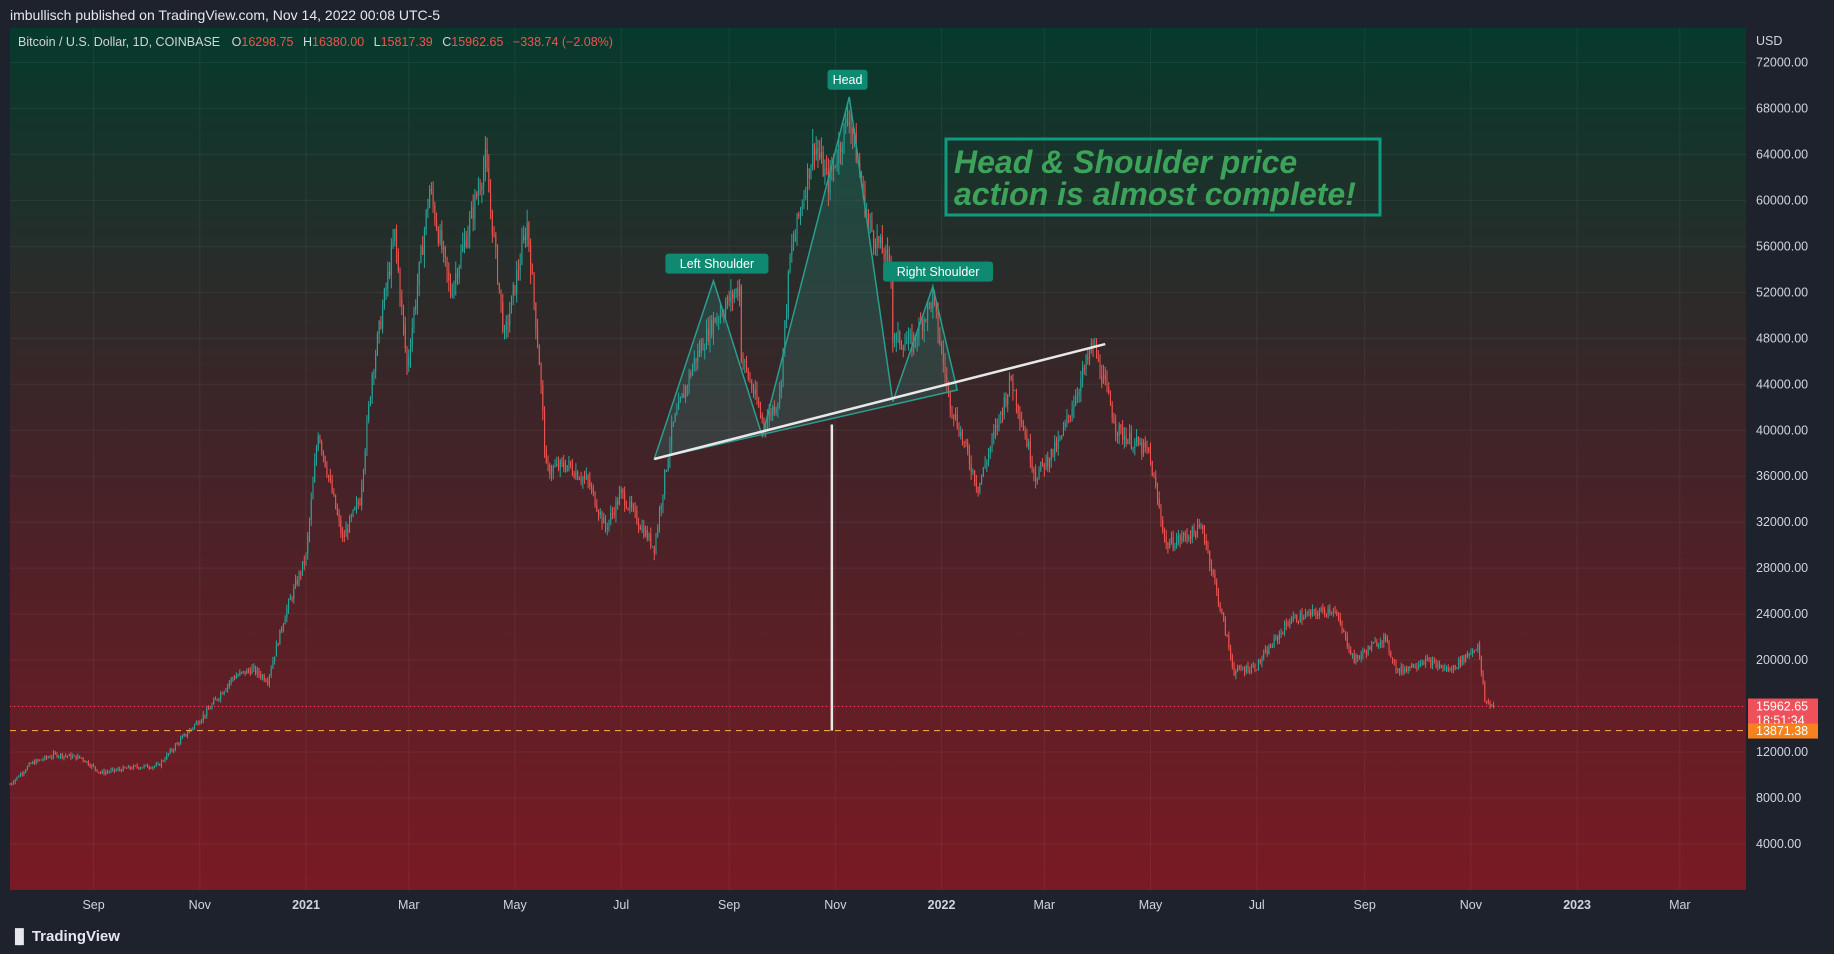  Describe the element at coordinates (806, 278) in the screenshot. I see `pattern-shape` at that location.